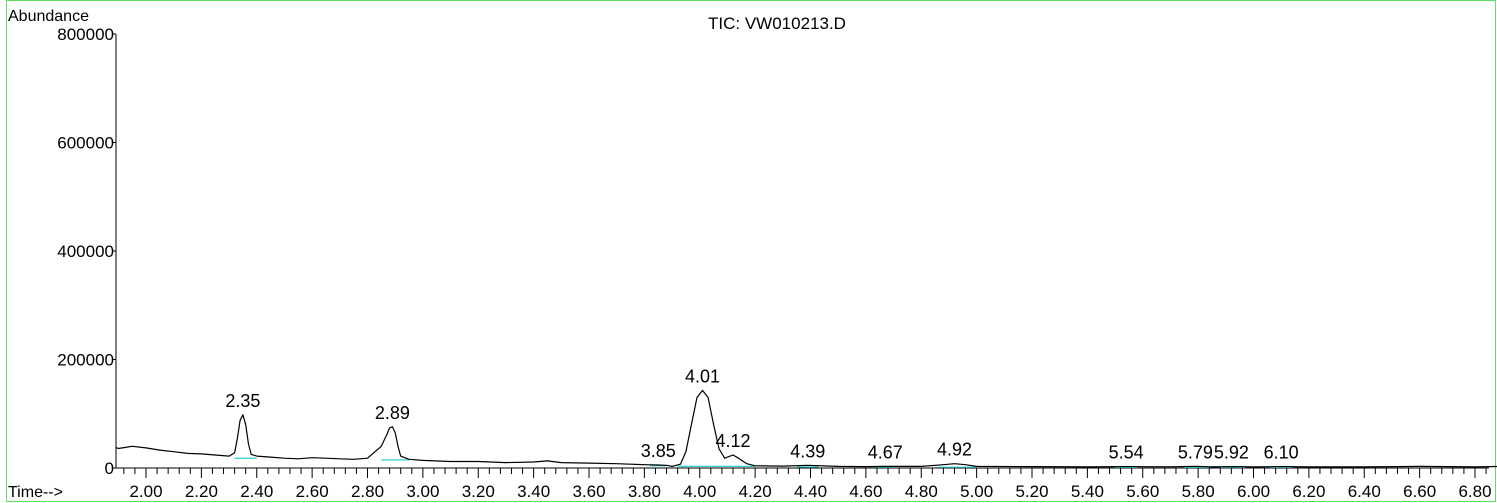 Image resolution: width=1497 pixels, height=503 pixels. I want to click on peak-label: 4.67, so click(885, 452).